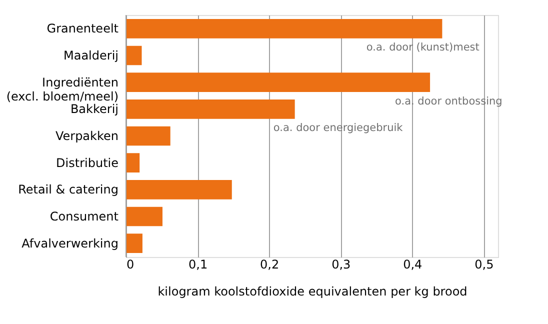 The width and height of the screenshot is (548, 324). What do you see at coordinates (82, 29) in the screenshot?
I see `y-tick-label: Granenteelt` at bounding box center [82, 29].